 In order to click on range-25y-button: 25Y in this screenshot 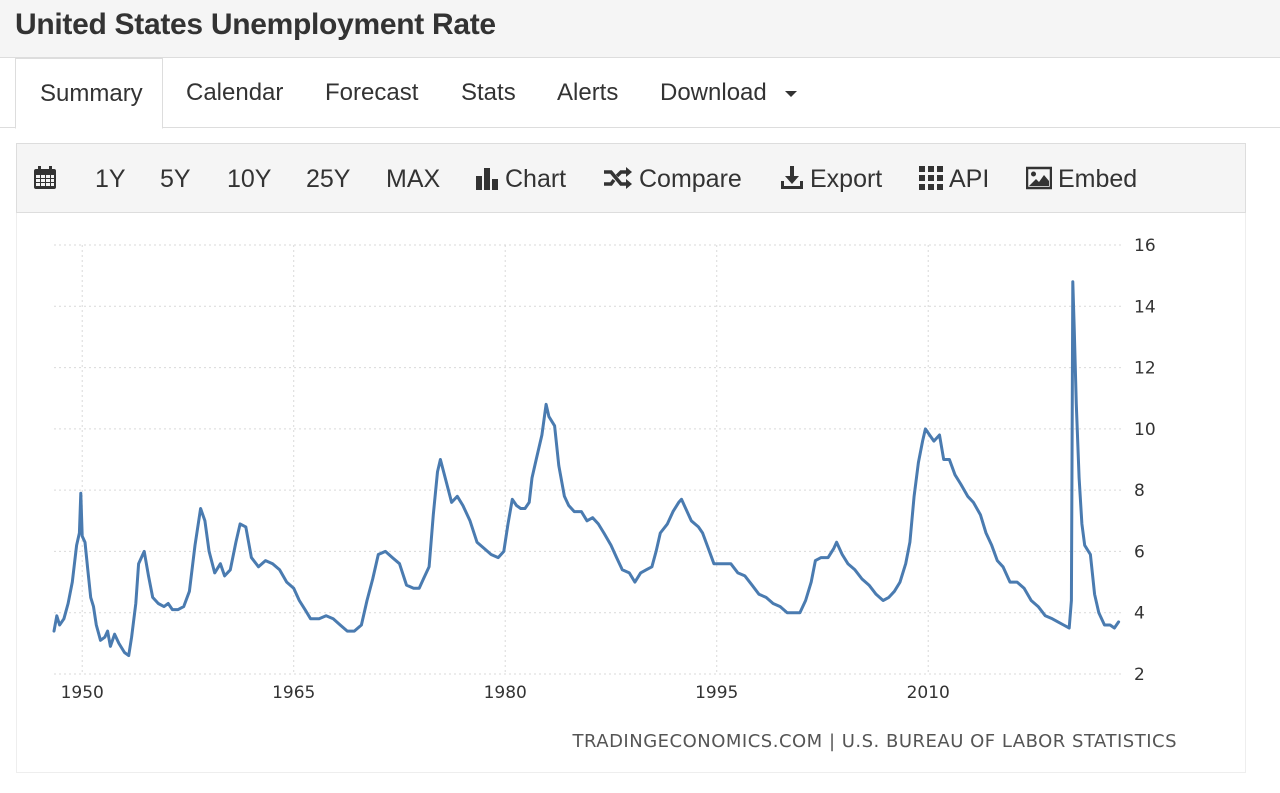, I will do `click(328, 179)`.